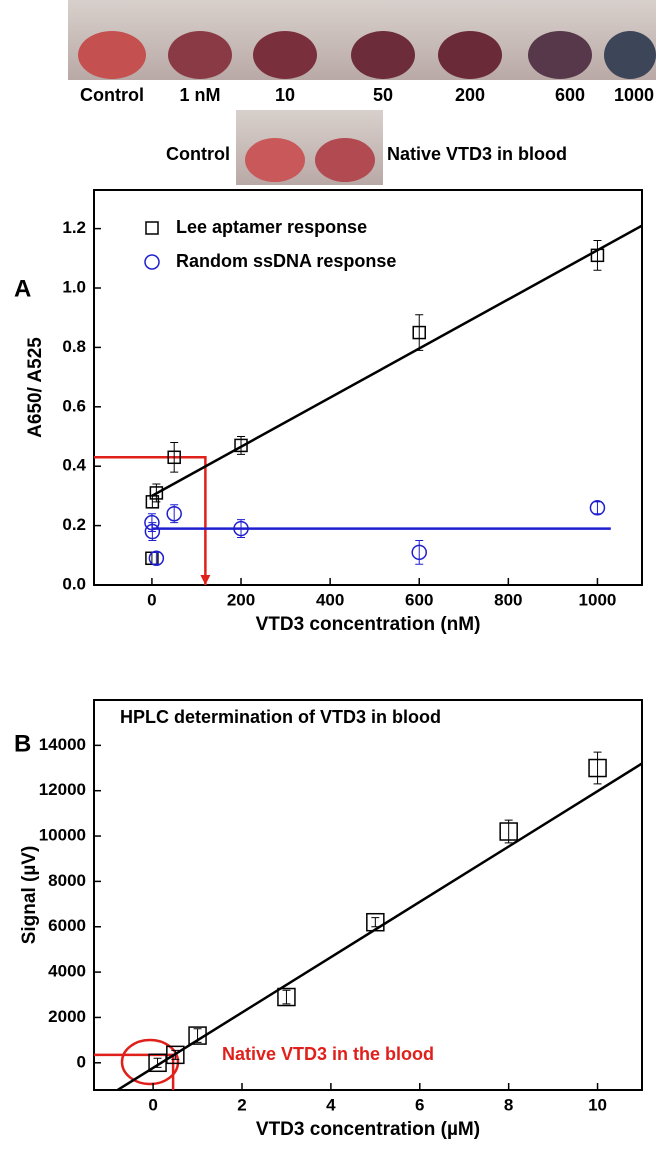 The width and height of the screenshot is (666, 1164). I want to click on y-tick-label: 8000, so click(67, 880).